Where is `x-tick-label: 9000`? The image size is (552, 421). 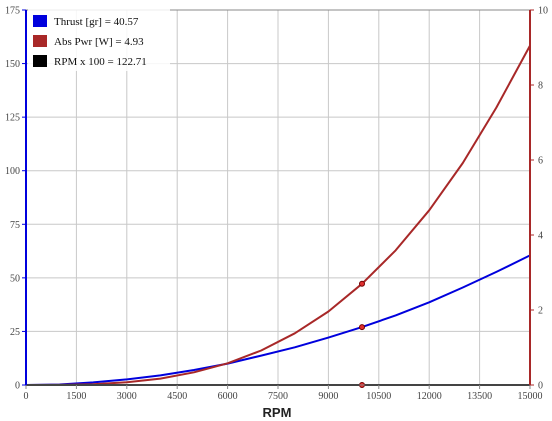 x-tick-label: 9000 is located at coordinates (328, 396).